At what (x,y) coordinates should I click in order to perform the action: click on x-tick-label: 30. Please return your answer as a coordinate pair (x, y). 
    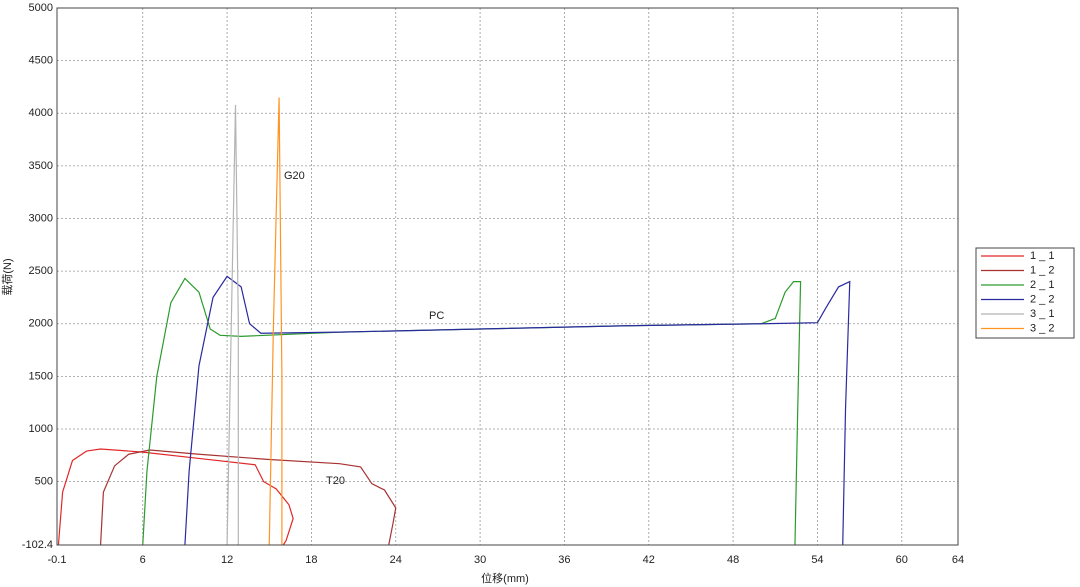
    Looking at the image, I should click on (480, 560).